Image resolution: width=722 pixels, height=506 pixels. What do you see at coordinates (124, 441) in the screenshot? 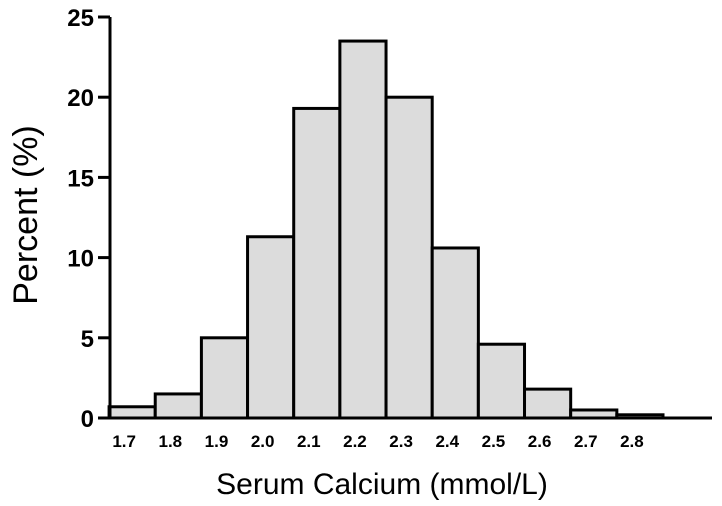
I see `x-tick-label: 1.7` at bounding box center [124, 441].